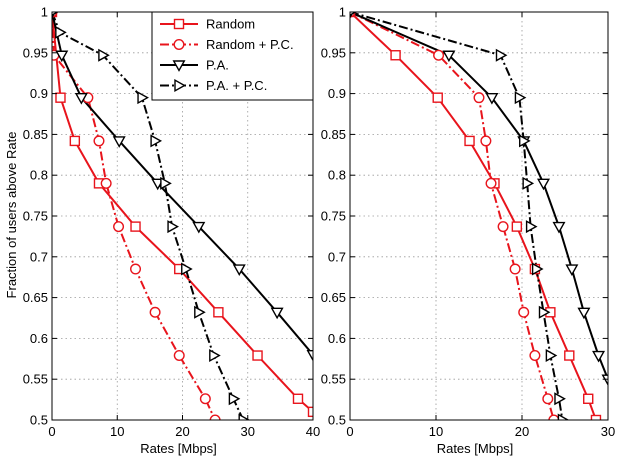 The image size is (623, 465). I want to click on x-tick-label: 40, so click(313, 431).